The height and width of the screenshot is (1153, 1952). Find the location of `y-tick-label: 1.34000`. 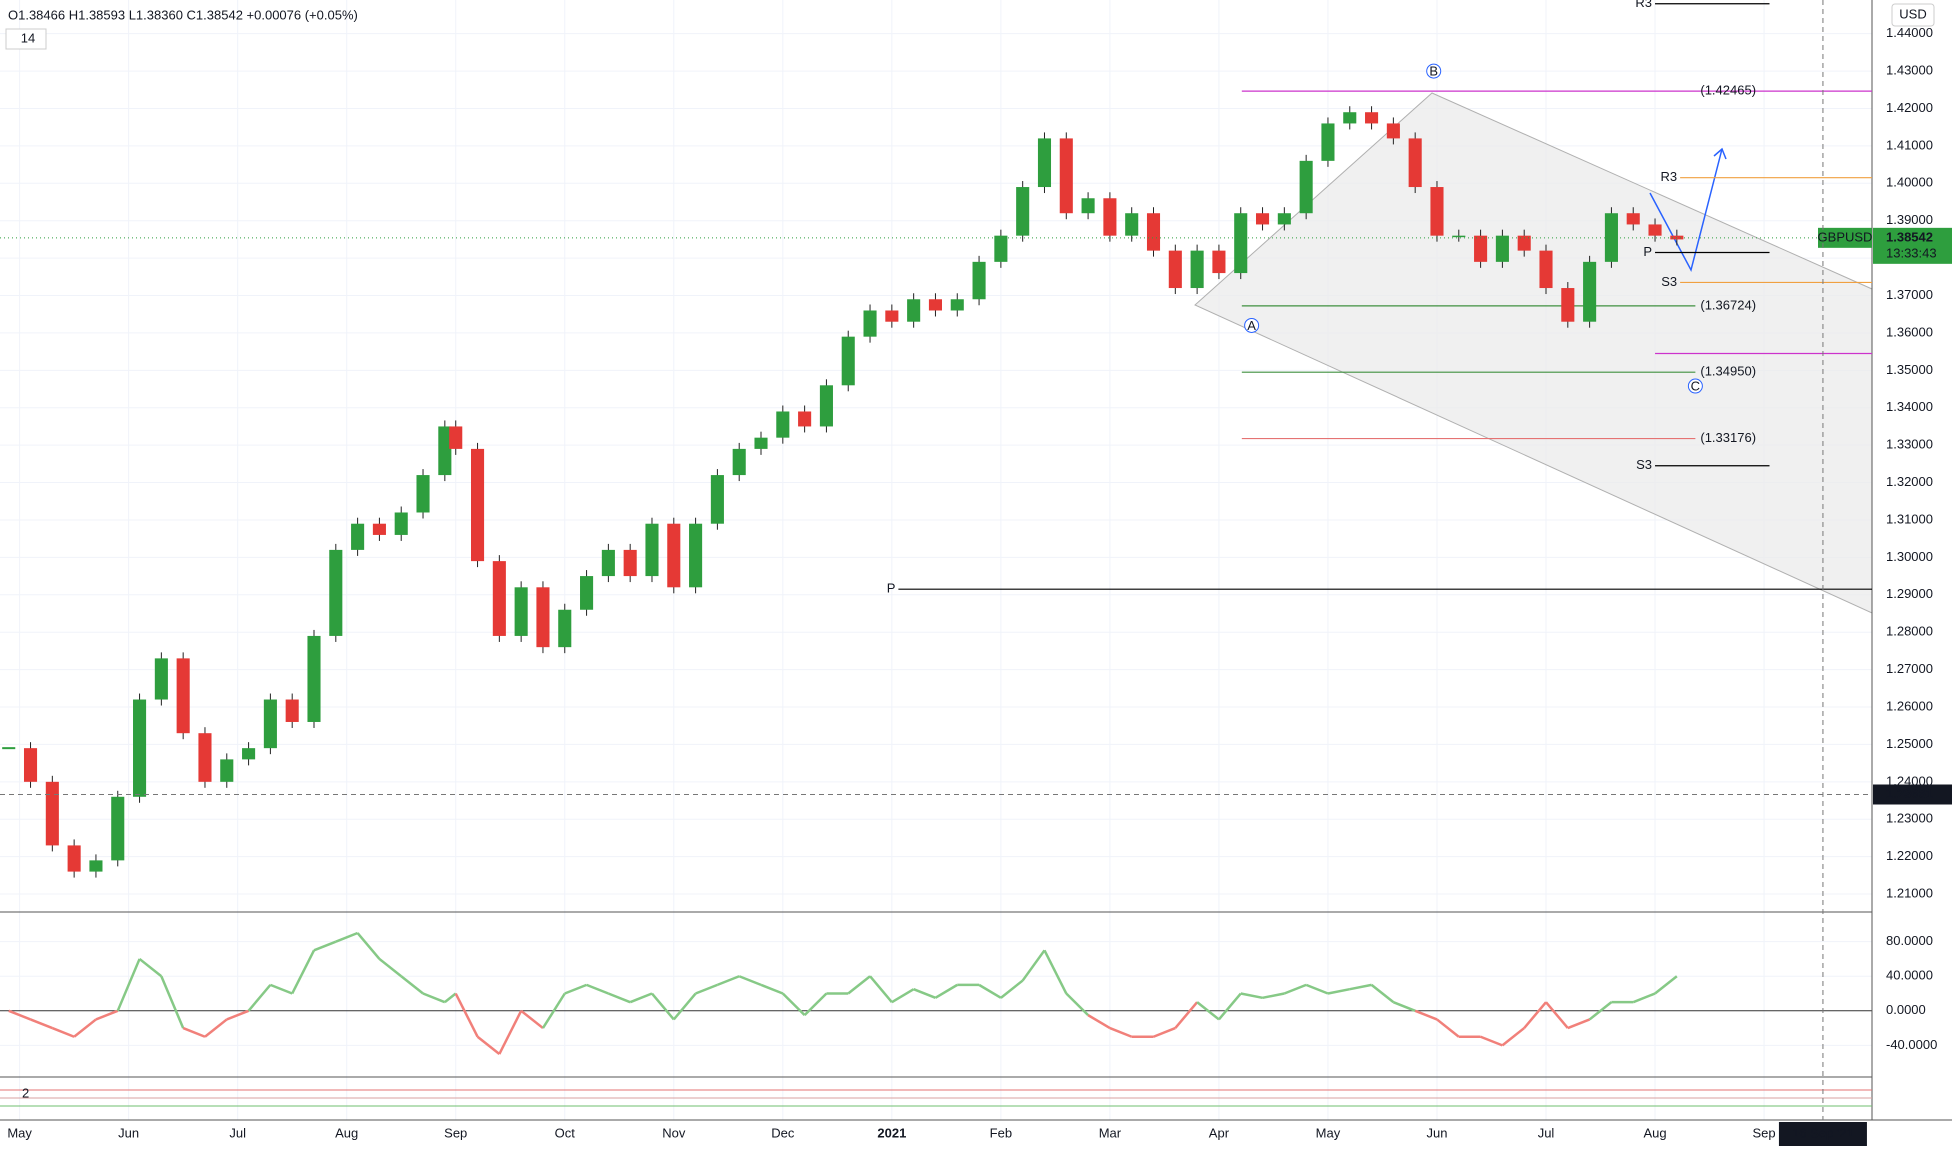

y-tick-label: 1.34000 is located at coordinates (1909, 406).